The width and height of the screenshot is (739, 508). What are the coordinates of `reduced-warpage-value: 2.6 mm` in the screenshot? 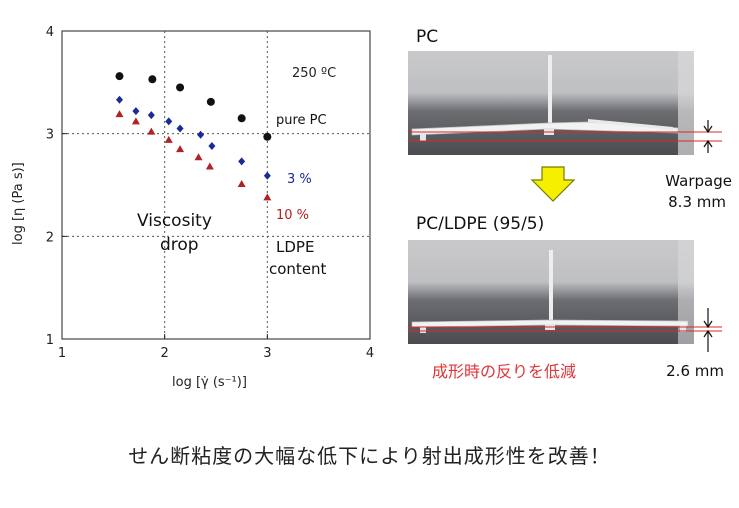 It's located at (695, 371).